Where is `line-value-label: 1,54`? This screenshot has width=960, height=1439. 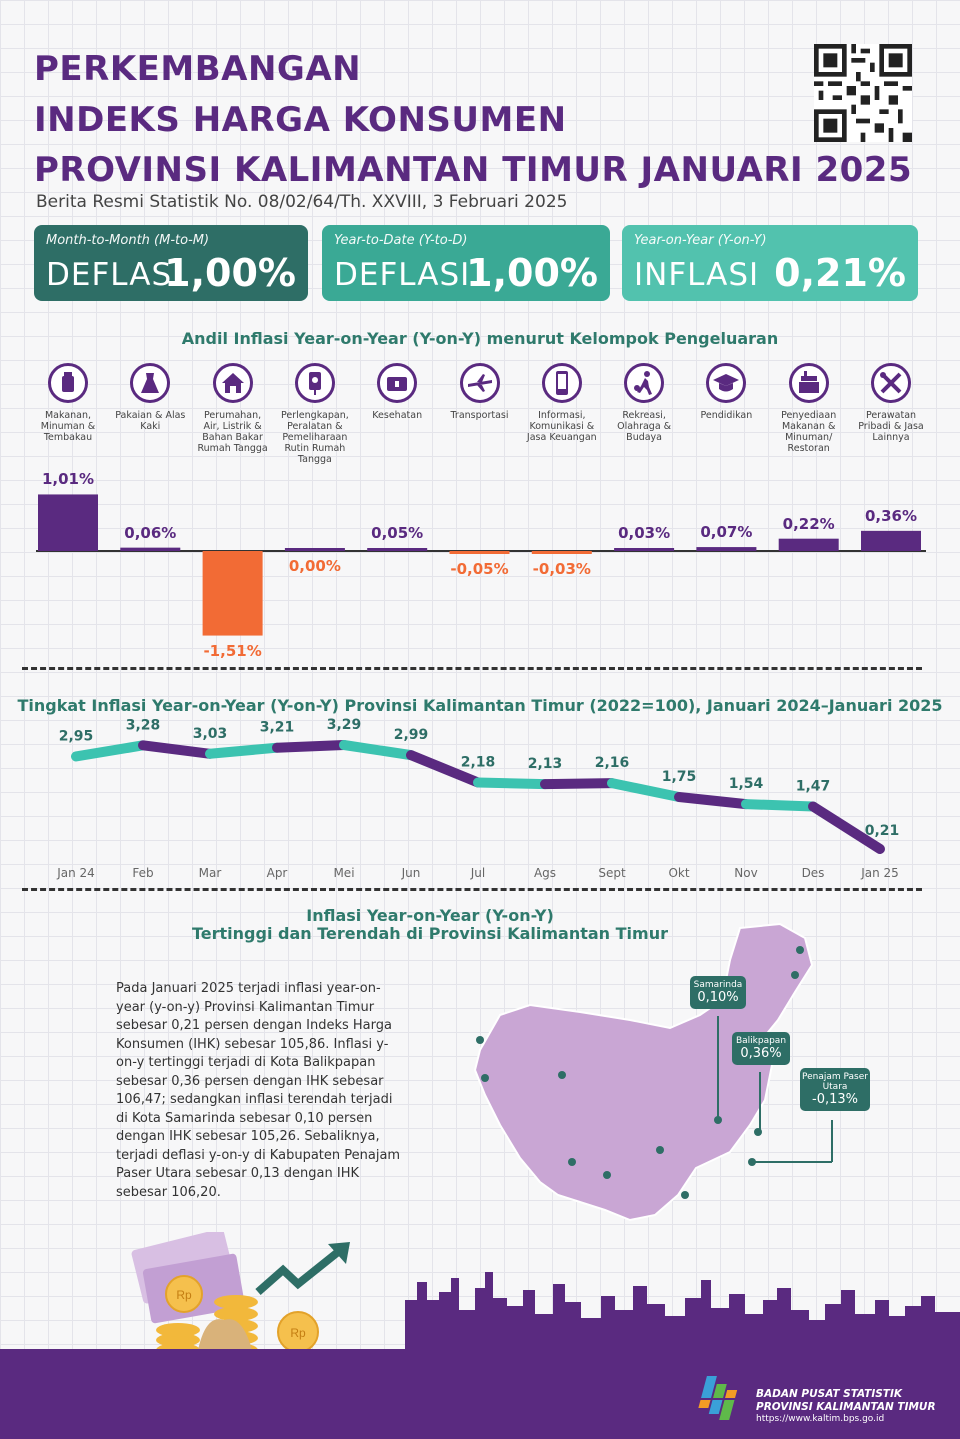
line-value-label: 1,54 is located at coordinates (746, 784).